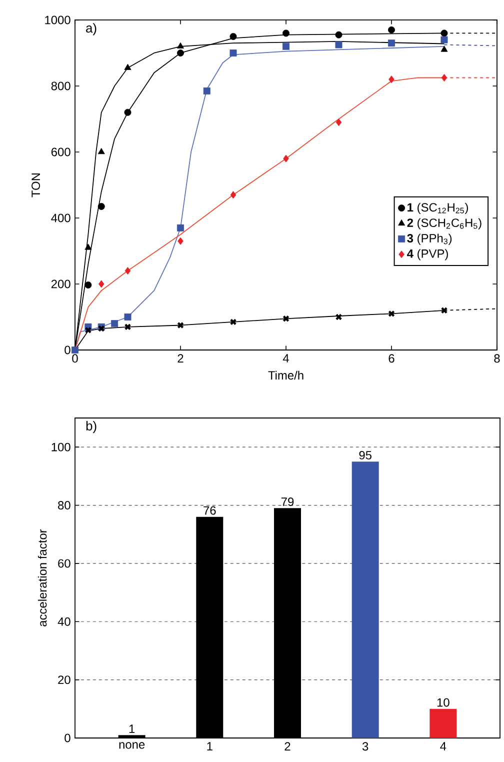 This screenshot has height=762, width=504. What do you see at coordinates (91, 29) in the screenshot?
I see `chart-title: a)` at bounding box center [91, 29].